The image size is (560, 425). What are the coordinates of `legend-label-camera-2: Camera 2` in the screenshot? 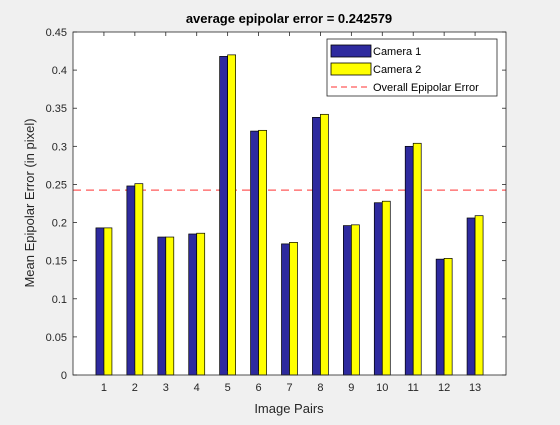 It's located at (397, 70).